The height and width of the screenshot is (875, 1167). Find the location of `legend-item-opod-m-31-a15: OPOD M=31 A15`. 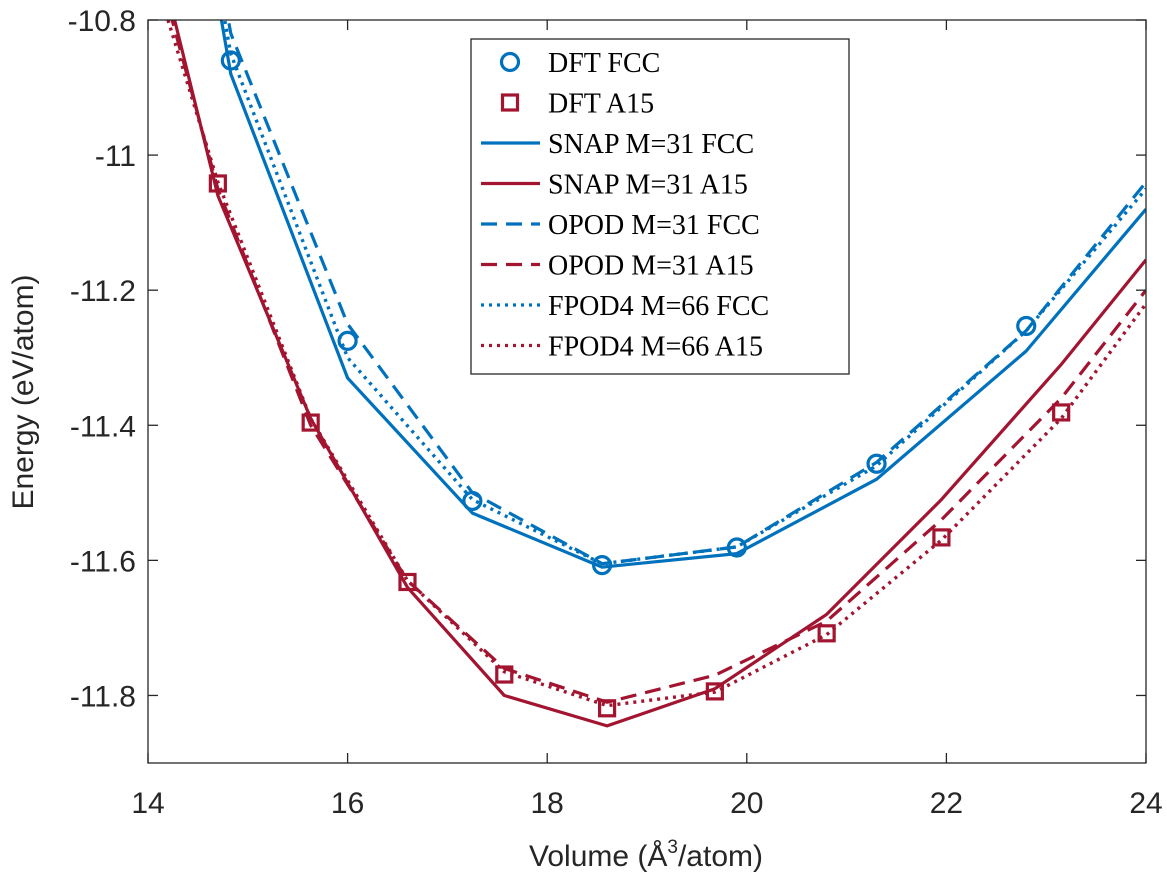

legend-item-opod-m-31-a15: OPOD M=31 A15 is located at coordinates (617, 266).